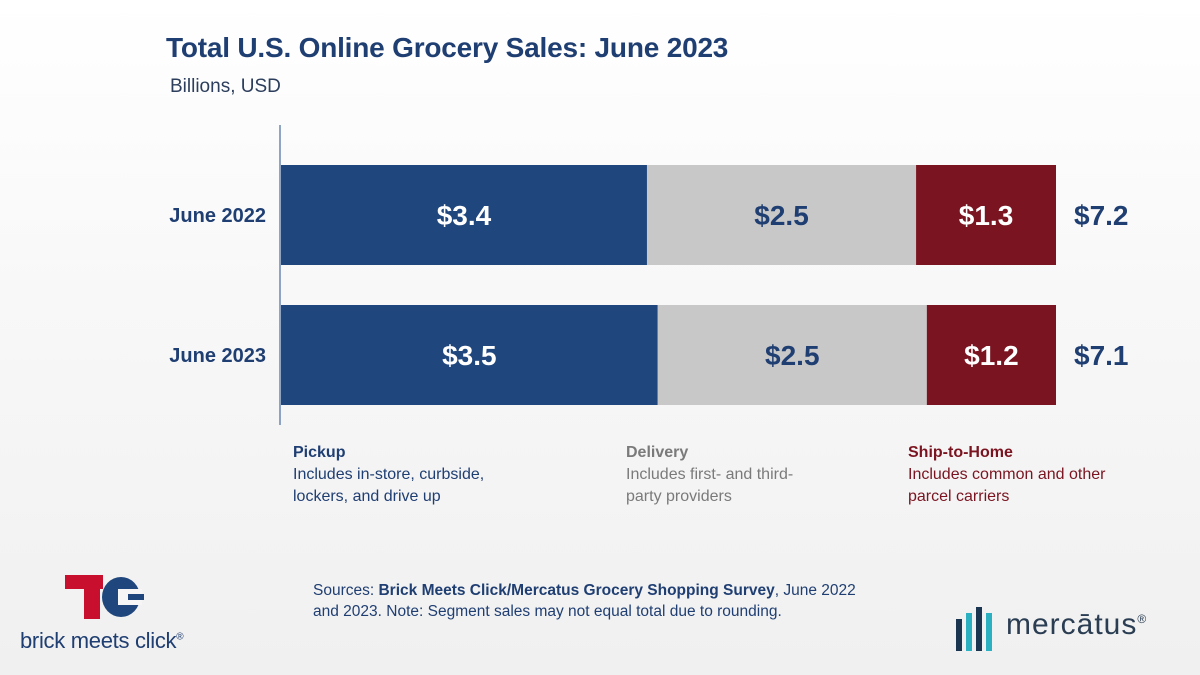 The width and height of the screenshot is (1200, 675). What do you see at coordinates (974, 629) in the screenshot?
I see `mercatus-logo-icon` at bounding box center [974, 629].